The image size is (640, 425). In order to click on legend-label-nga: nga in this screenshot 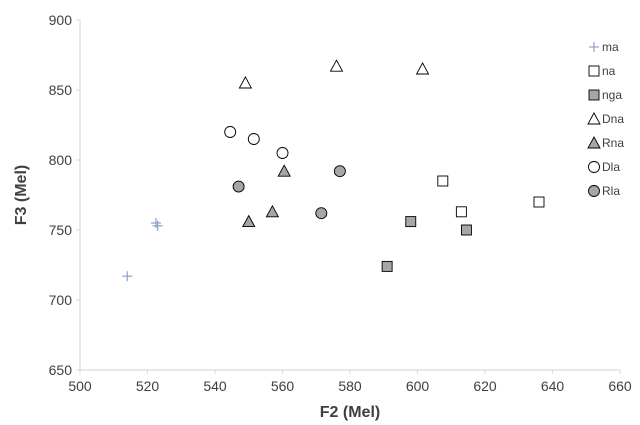, I will do `click(612, 95)`.